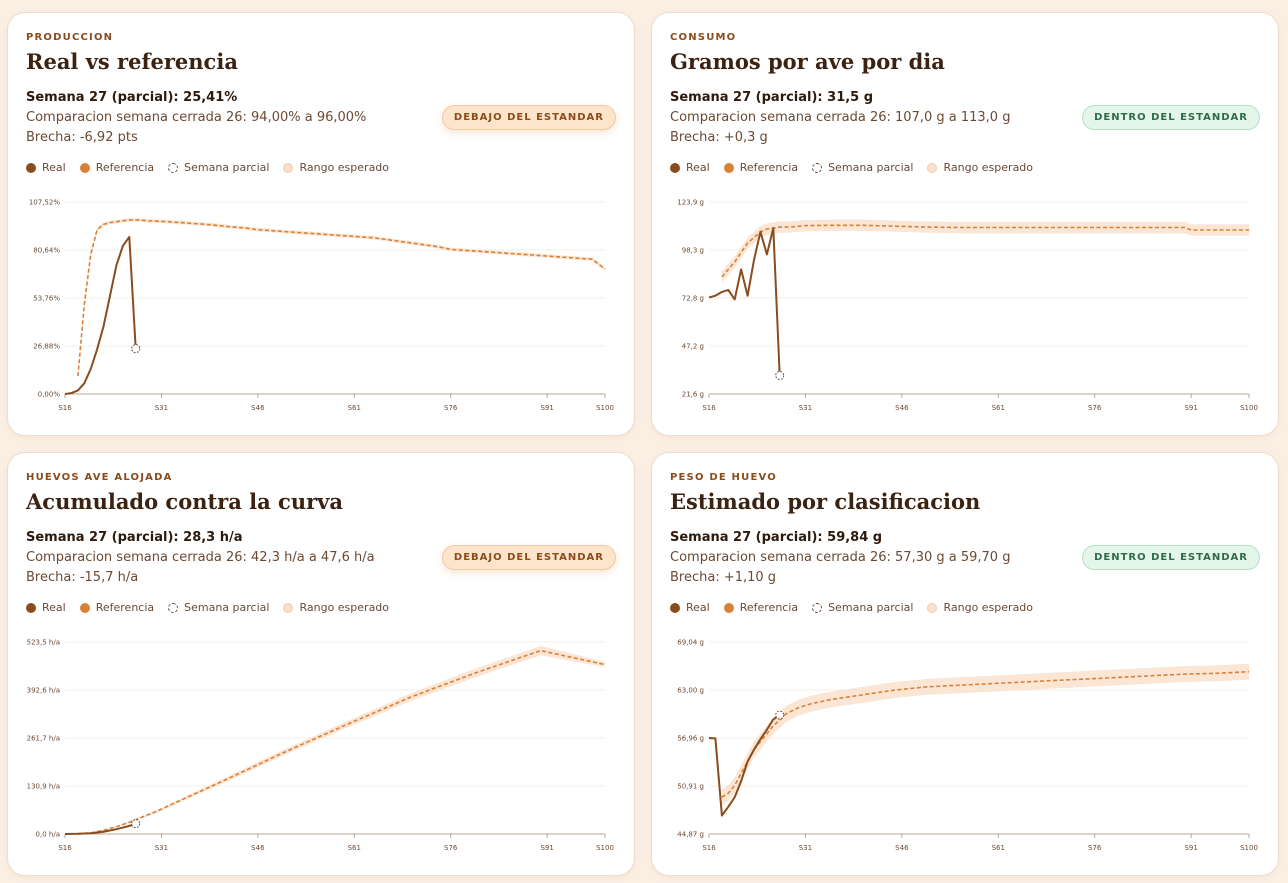 The image size is (1288, 883). I want to click on y-tick-label: 44,87 g, so click(690, 835).